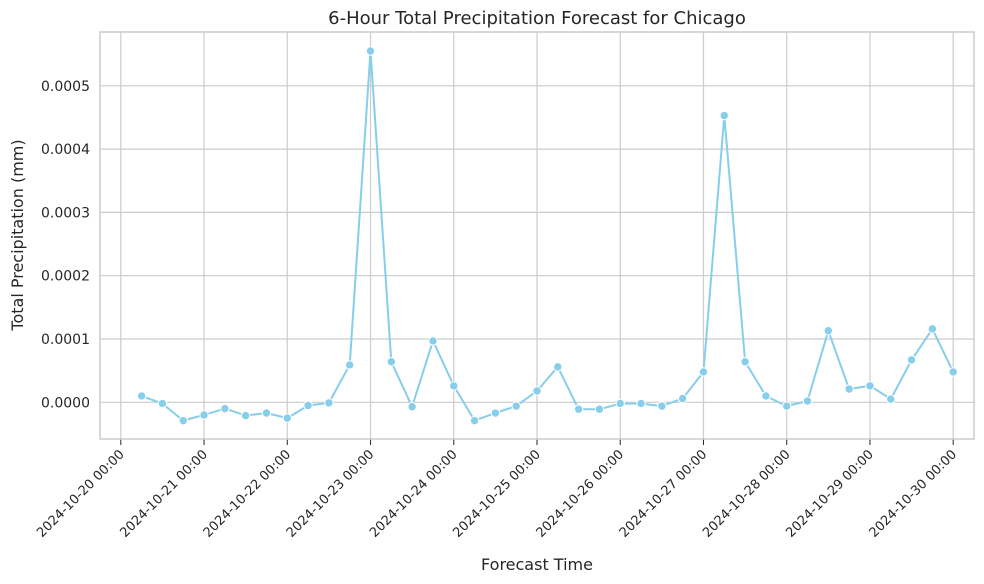 The height and width of the screenshot is (584, 984). I want to click on x-tick-label: 2024-10-25 00:00, so click(496, 493).